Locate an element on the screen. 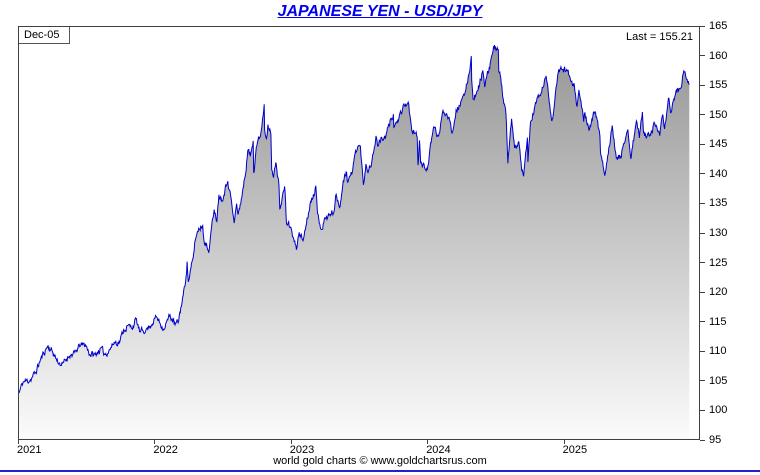 This screenshot has width=760, height=475. bottom-rule is located at coordinates (380, 471).